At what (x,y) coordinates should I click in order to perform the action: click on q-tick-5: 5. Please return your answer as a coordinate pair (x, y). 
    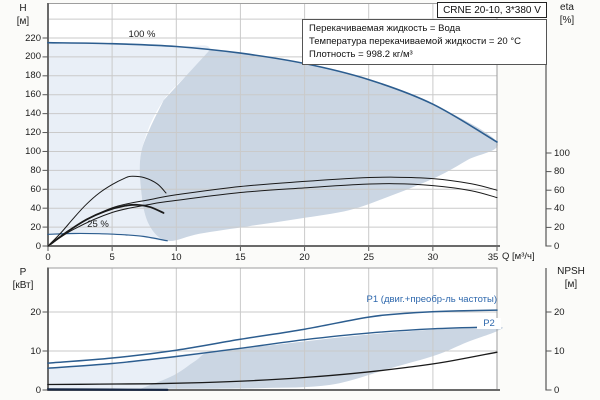
    Looking at the image, I should click on (112, 257).